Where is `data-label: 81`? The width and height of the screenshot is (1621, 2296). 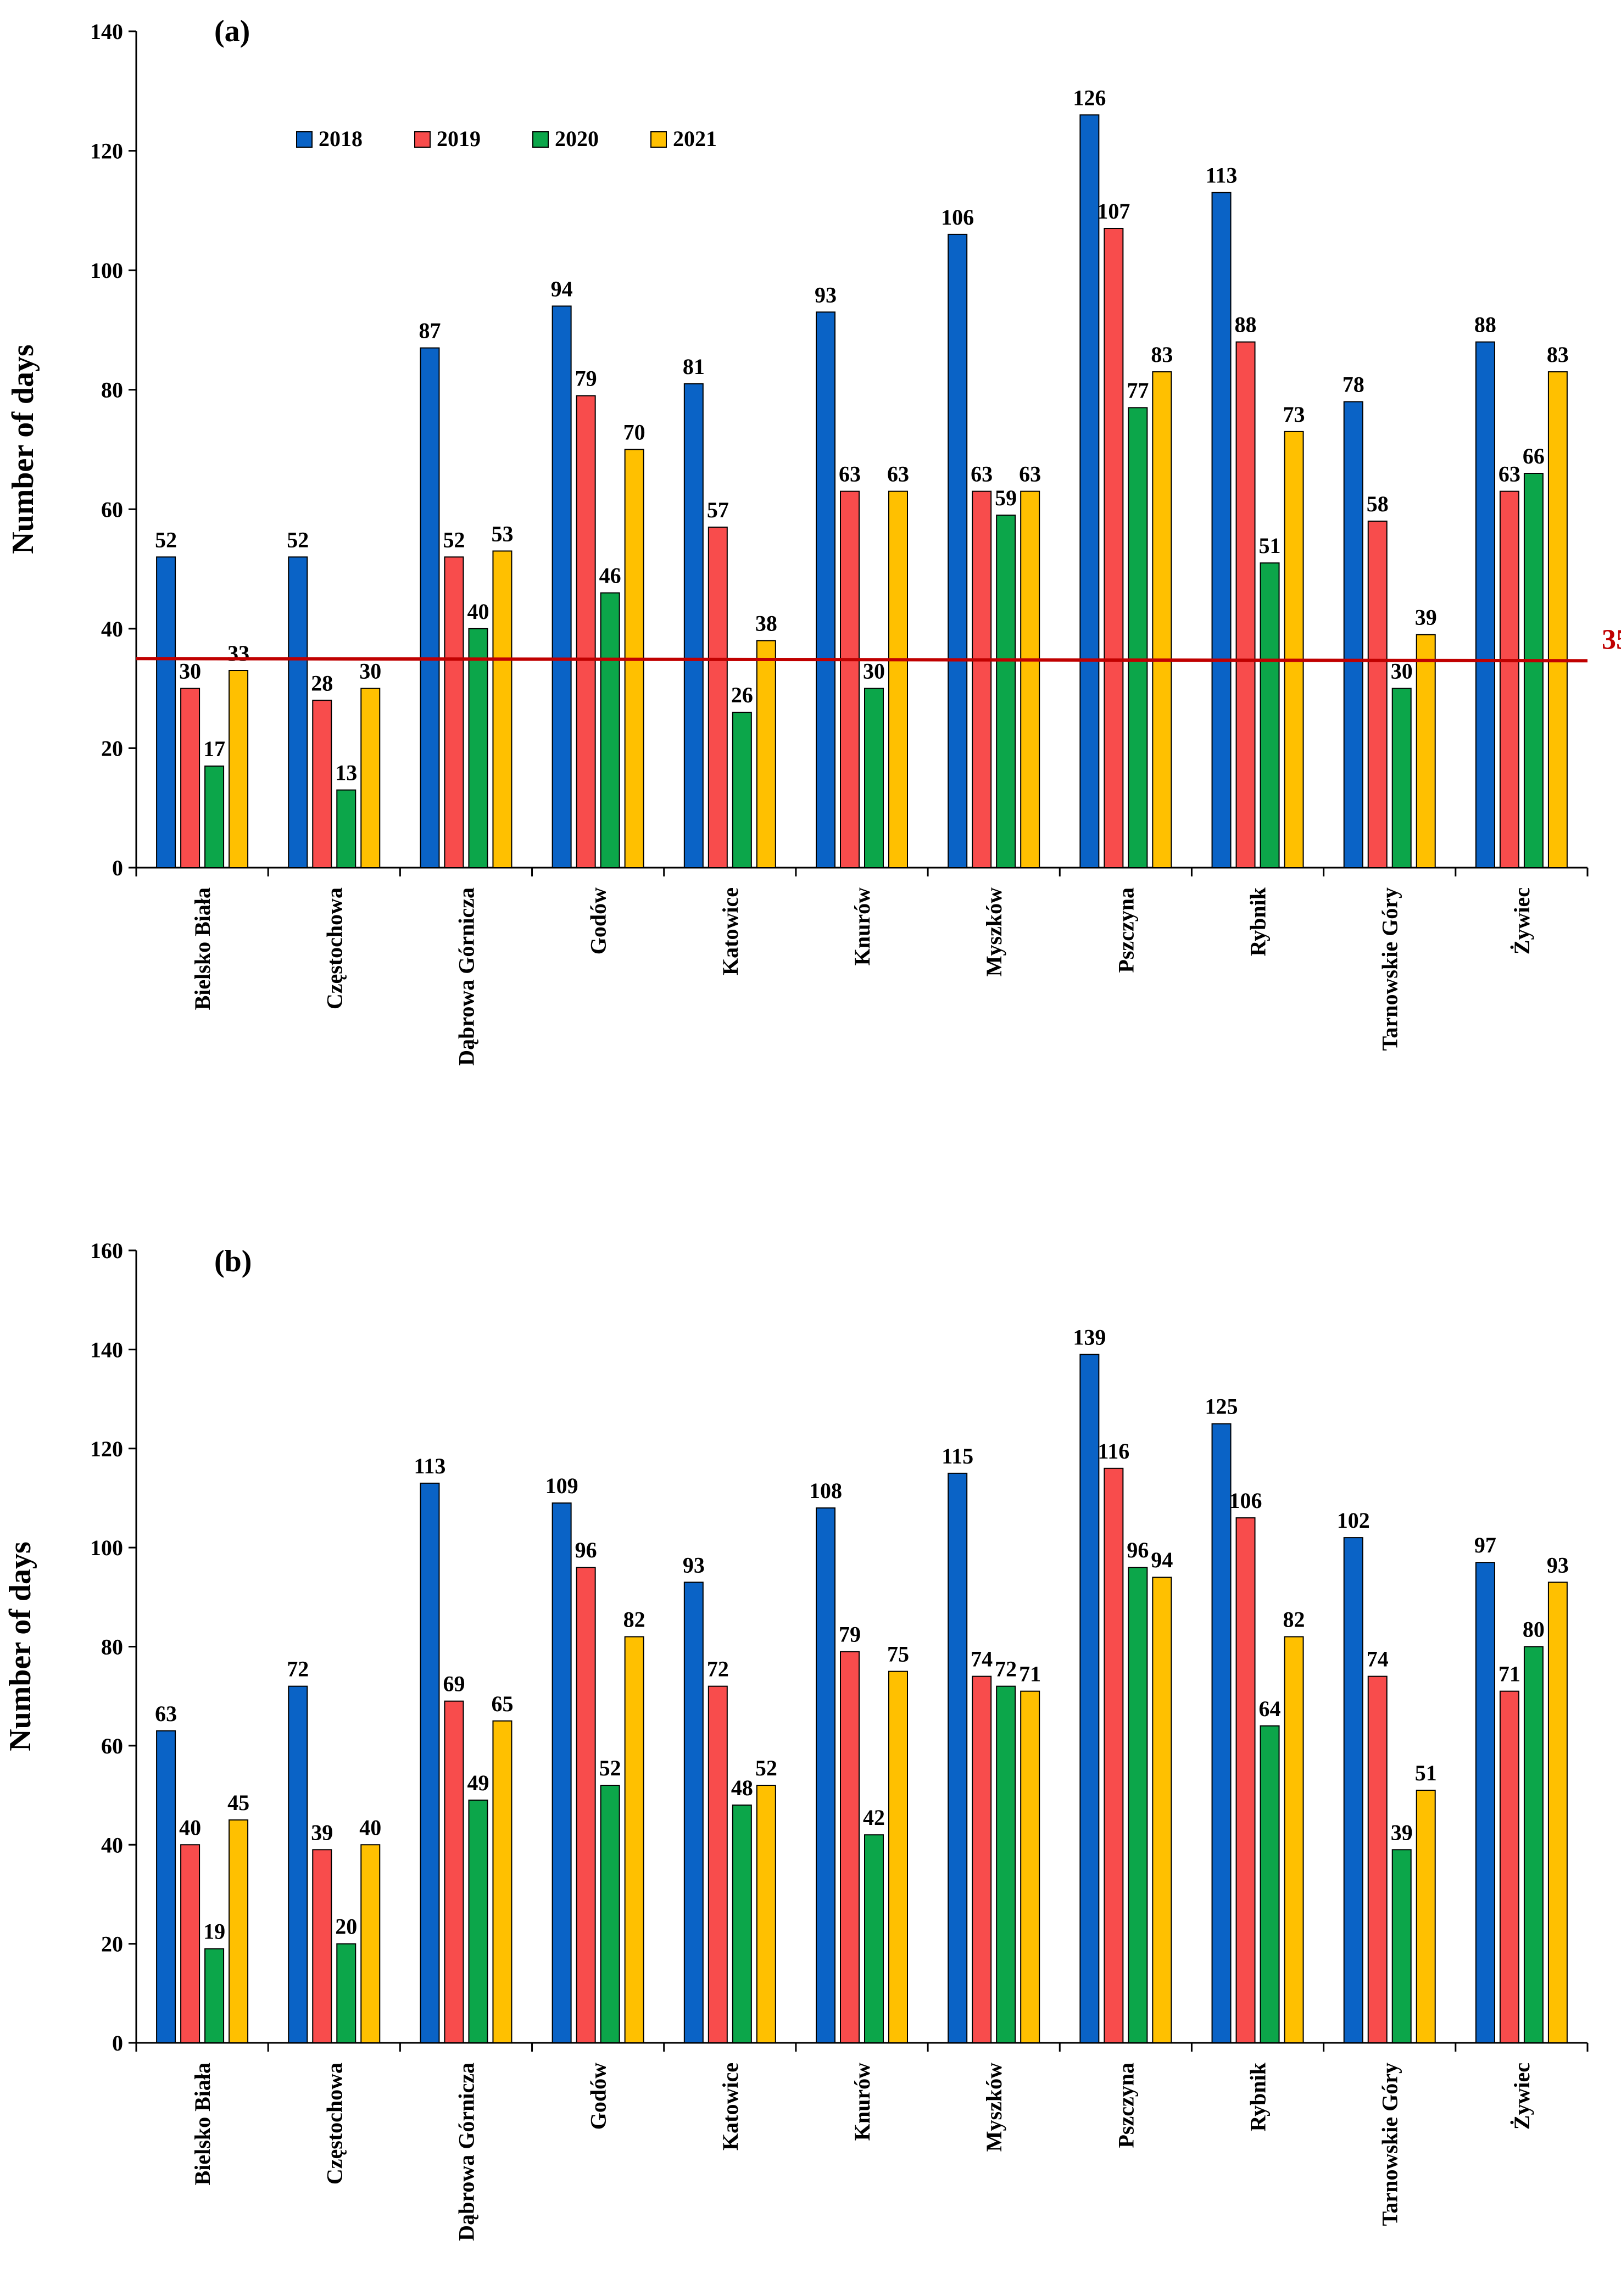 data-label: 81 is located at coordinates (694, 366).